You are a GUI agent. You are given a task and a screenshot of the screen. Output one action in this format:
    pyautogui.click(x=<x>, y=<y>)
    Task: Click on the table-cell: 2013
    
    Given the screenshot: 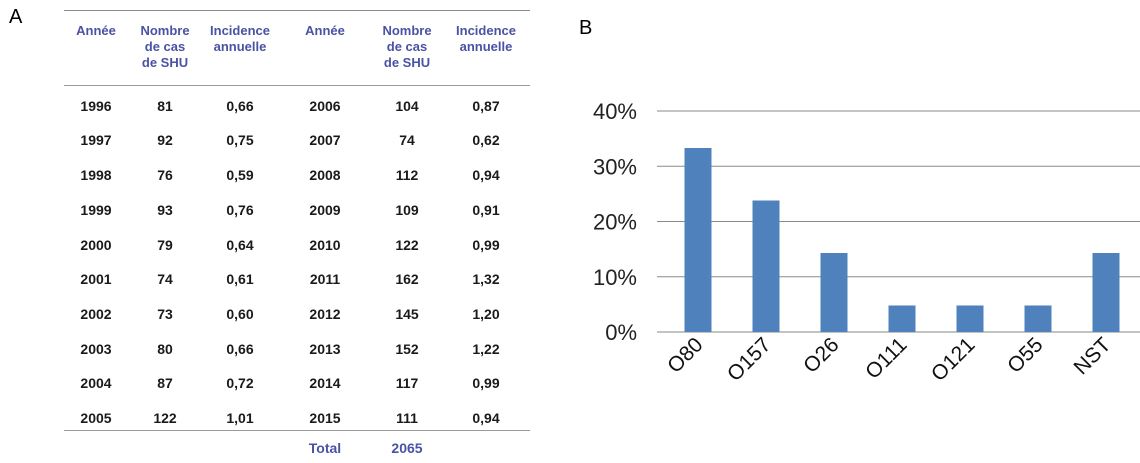 What is the action you would take?
    pyautogui.click(x=325, y=349)
    